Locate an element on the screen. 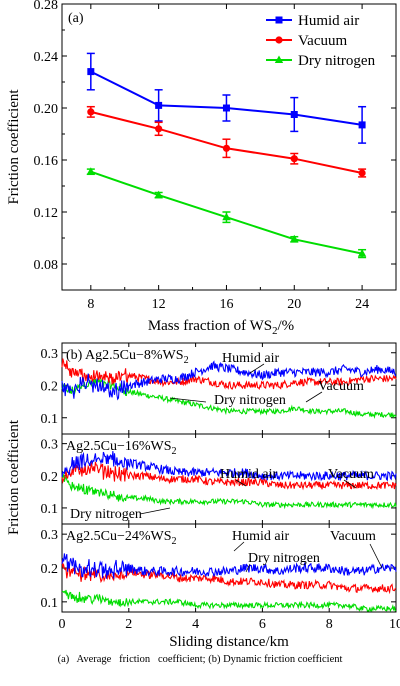 The width and height of the screenshot is (400, 686). panel-b3-title: Ag2.5Cu−24%WS2 is located at coordinates (121, 538).